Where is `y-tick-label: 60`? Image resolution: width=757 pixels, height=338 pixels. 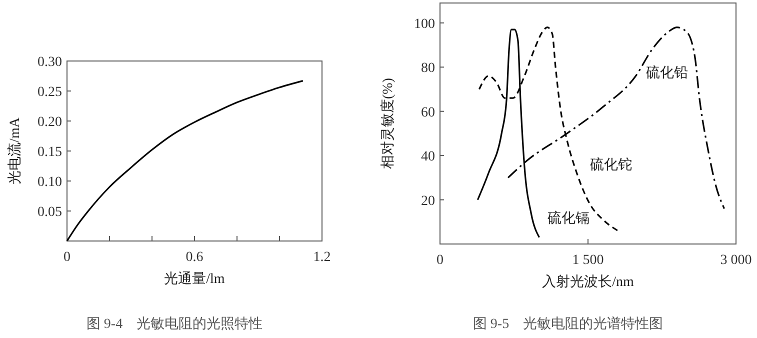
y-tick-label: 60 is located at coordinates (428, 112).